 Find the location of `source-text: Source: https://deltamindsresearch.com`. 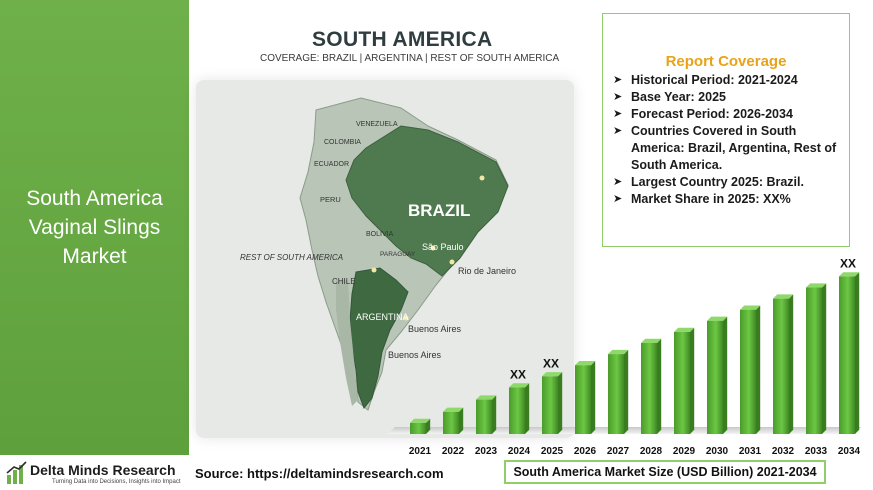

source-text: Source: https://deltamindsresearch.com is located at coordinates (319, 473).